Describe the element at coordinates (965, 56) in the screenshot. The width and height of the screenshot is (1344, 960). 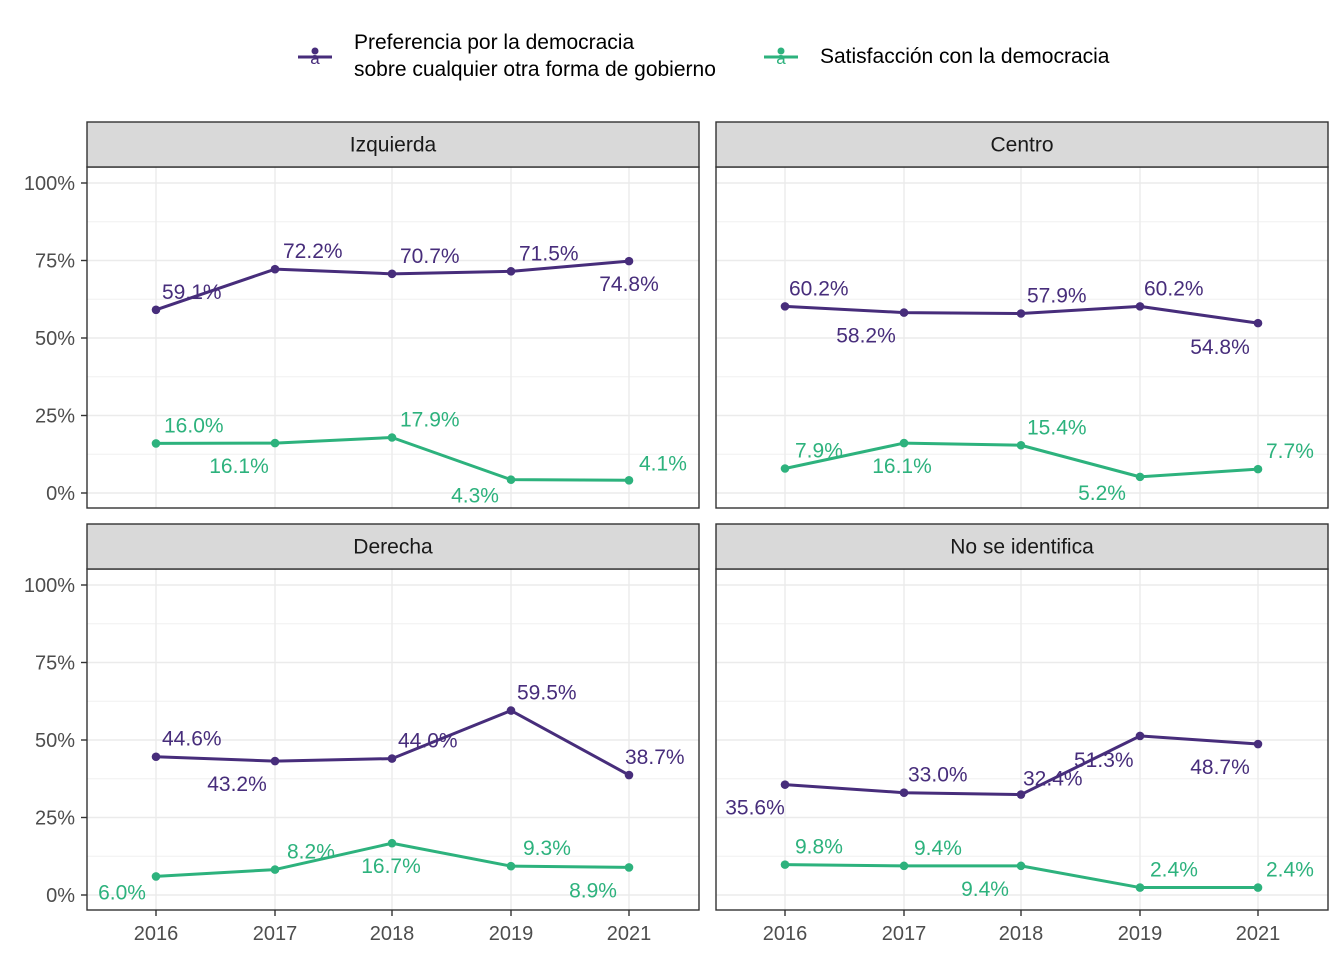
I see `legend-label-sat-line-0: Satisfacción con la democracia` at that location.